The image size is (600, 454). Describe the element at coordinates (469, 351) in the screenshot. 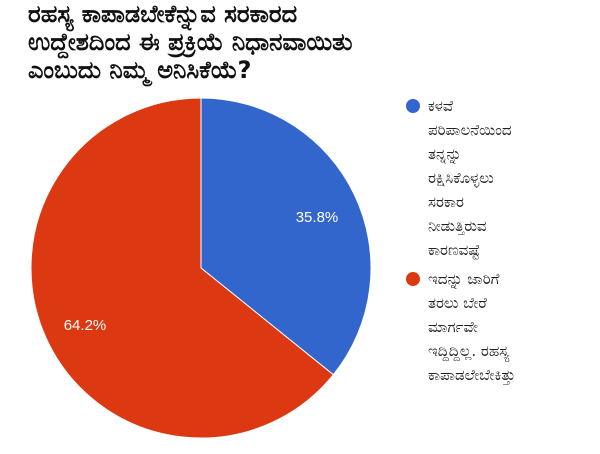

I see `legend-line: ಇದ್ದಿದ್ದಿಲ್ಲ. ರಹಸ್ಯ` at that location.